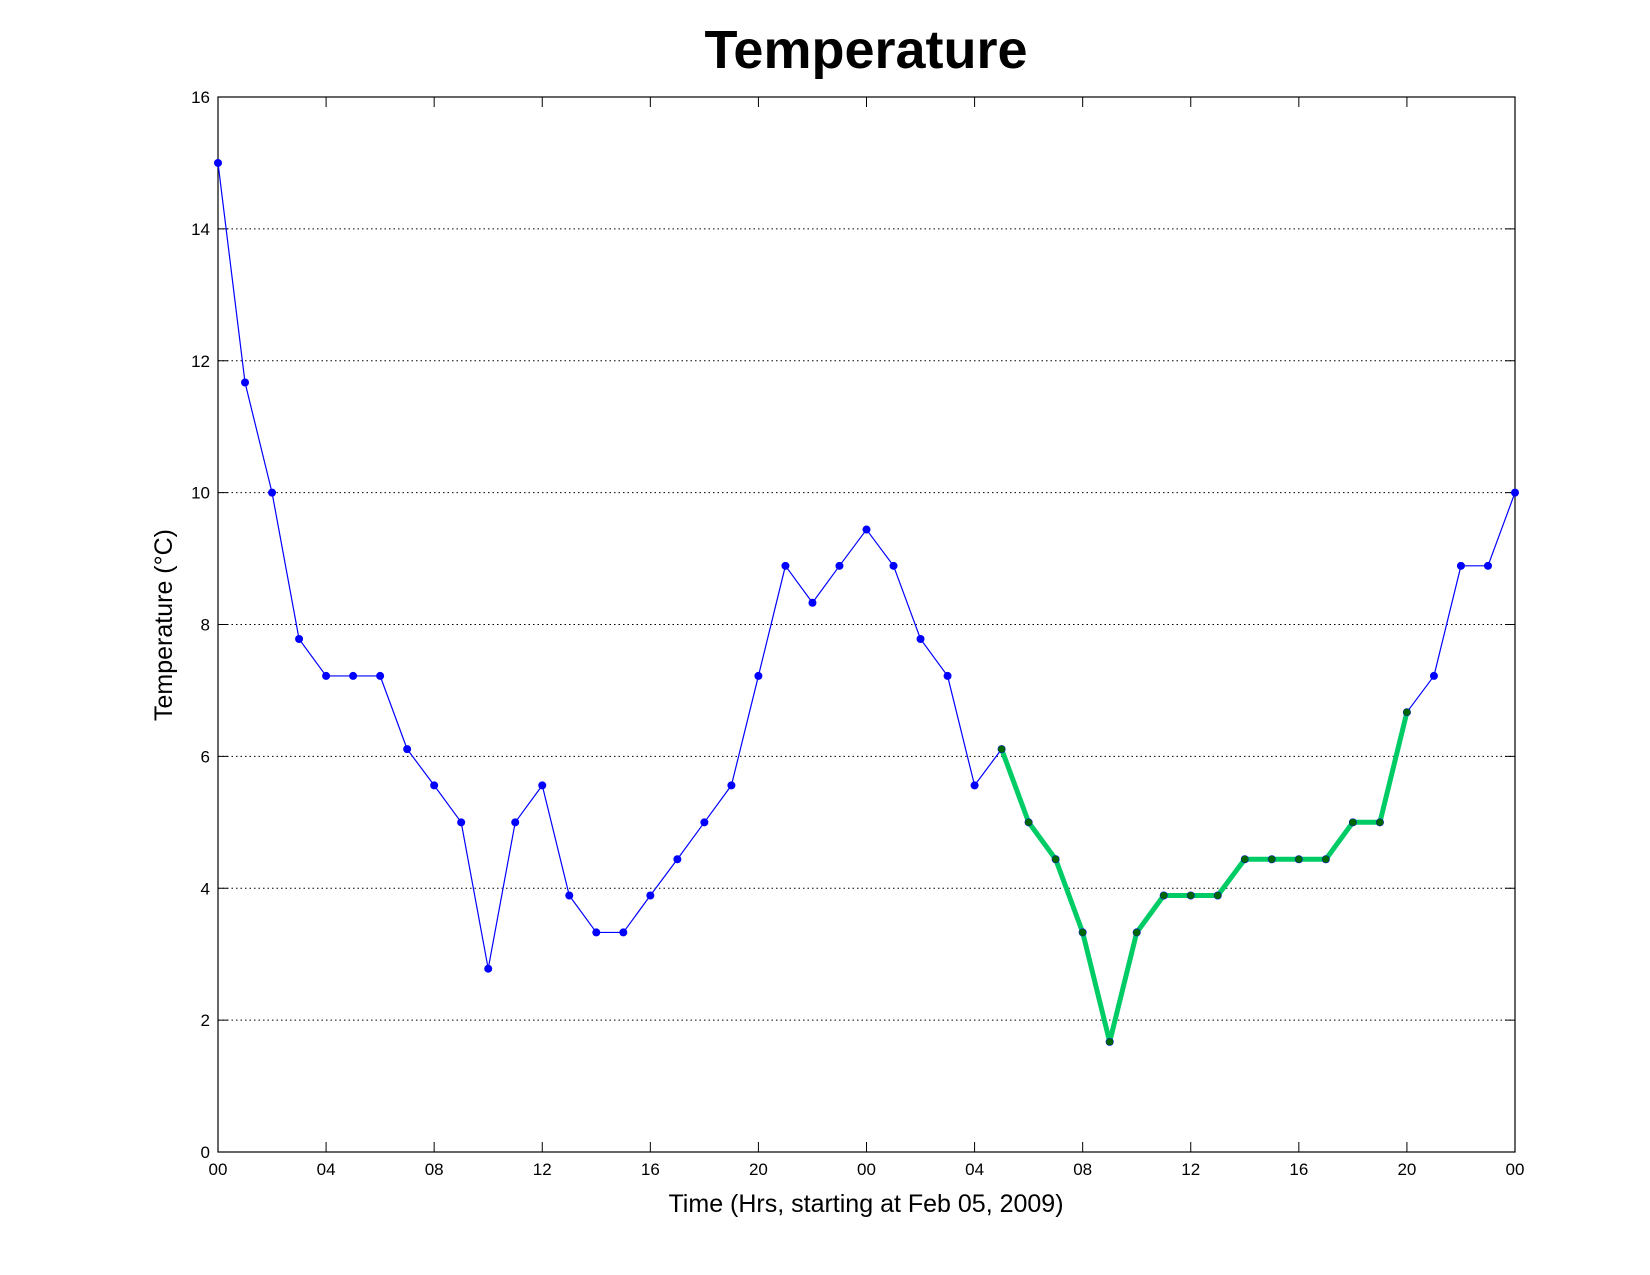 The height and width of the screenshot is (1275, 1650). What do you see at coordinates (865, 1204) in the screenshot?
I see `x-axis-label: Time (Hrs, starting at Feb 05, 2009)` at bounding box center [865, 1204].